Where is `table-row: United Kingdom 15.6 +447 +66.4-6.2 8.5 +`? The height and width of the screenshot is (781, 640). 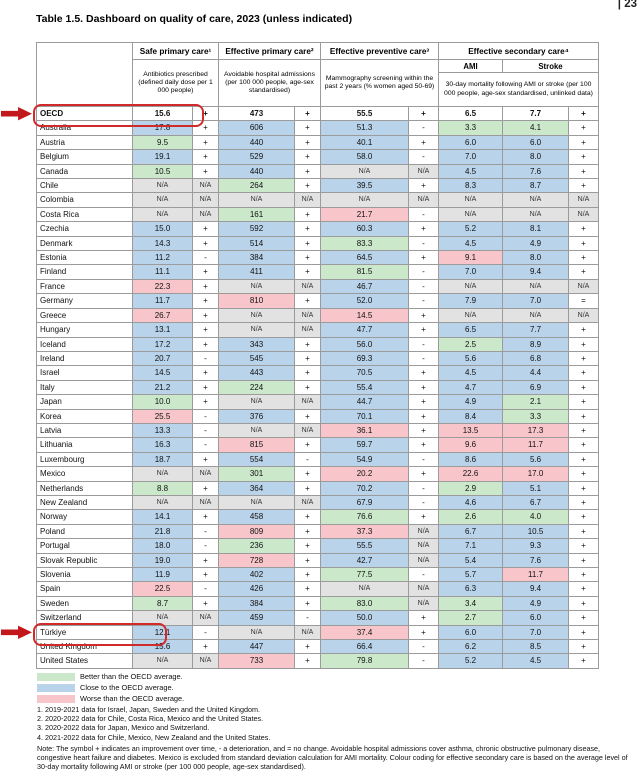
table-row: United Kingdom 15.6 +447 +66.4-6.2 8.5 + is located at coordinates (317, 647).